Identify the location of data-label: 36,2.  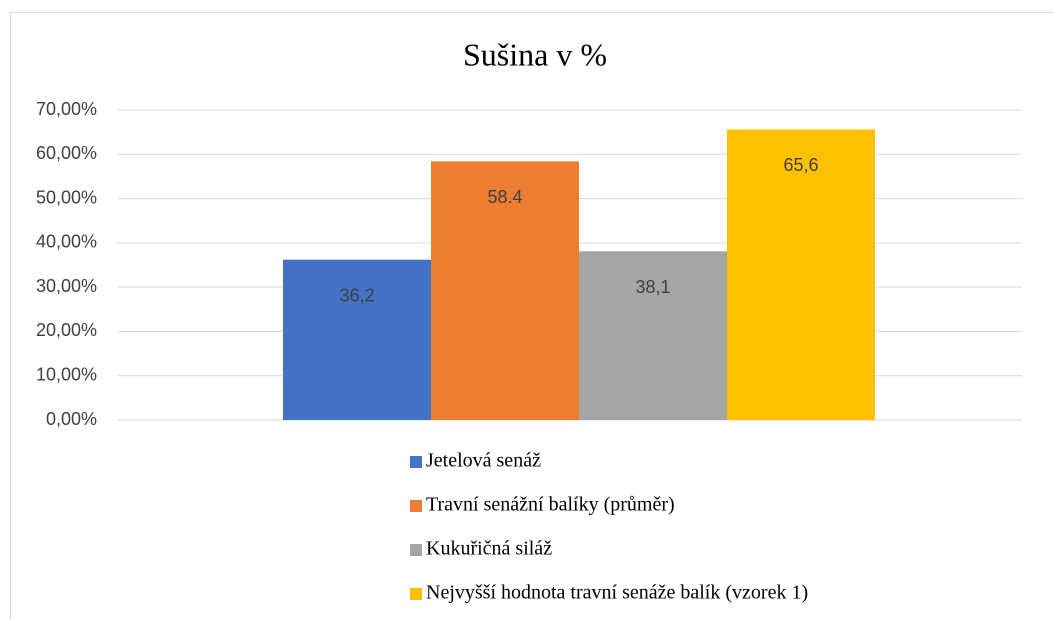
(356, 295).